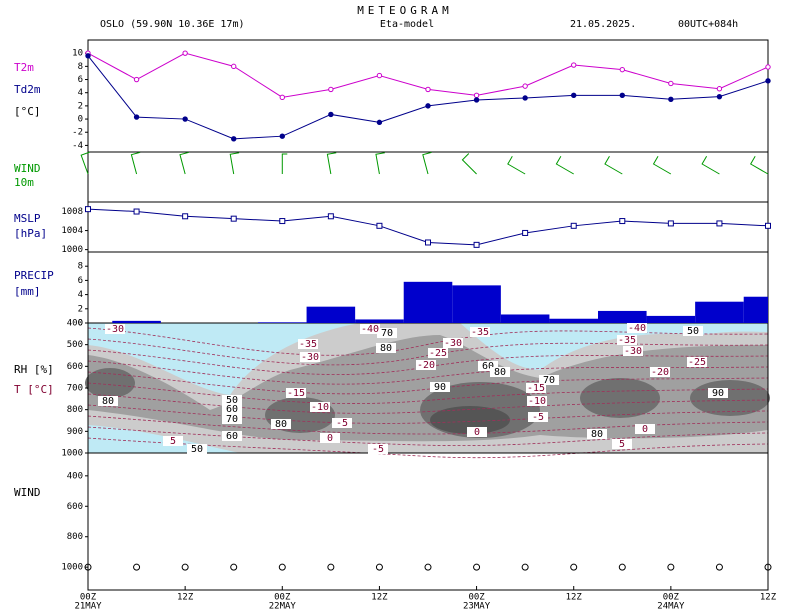 The width and height of the screenshot is (792, 612). What do you see at coordinates (477, 607) in the screenshot?
I see `x-tick-date: 23MAY` at bounding box center [477, 607].